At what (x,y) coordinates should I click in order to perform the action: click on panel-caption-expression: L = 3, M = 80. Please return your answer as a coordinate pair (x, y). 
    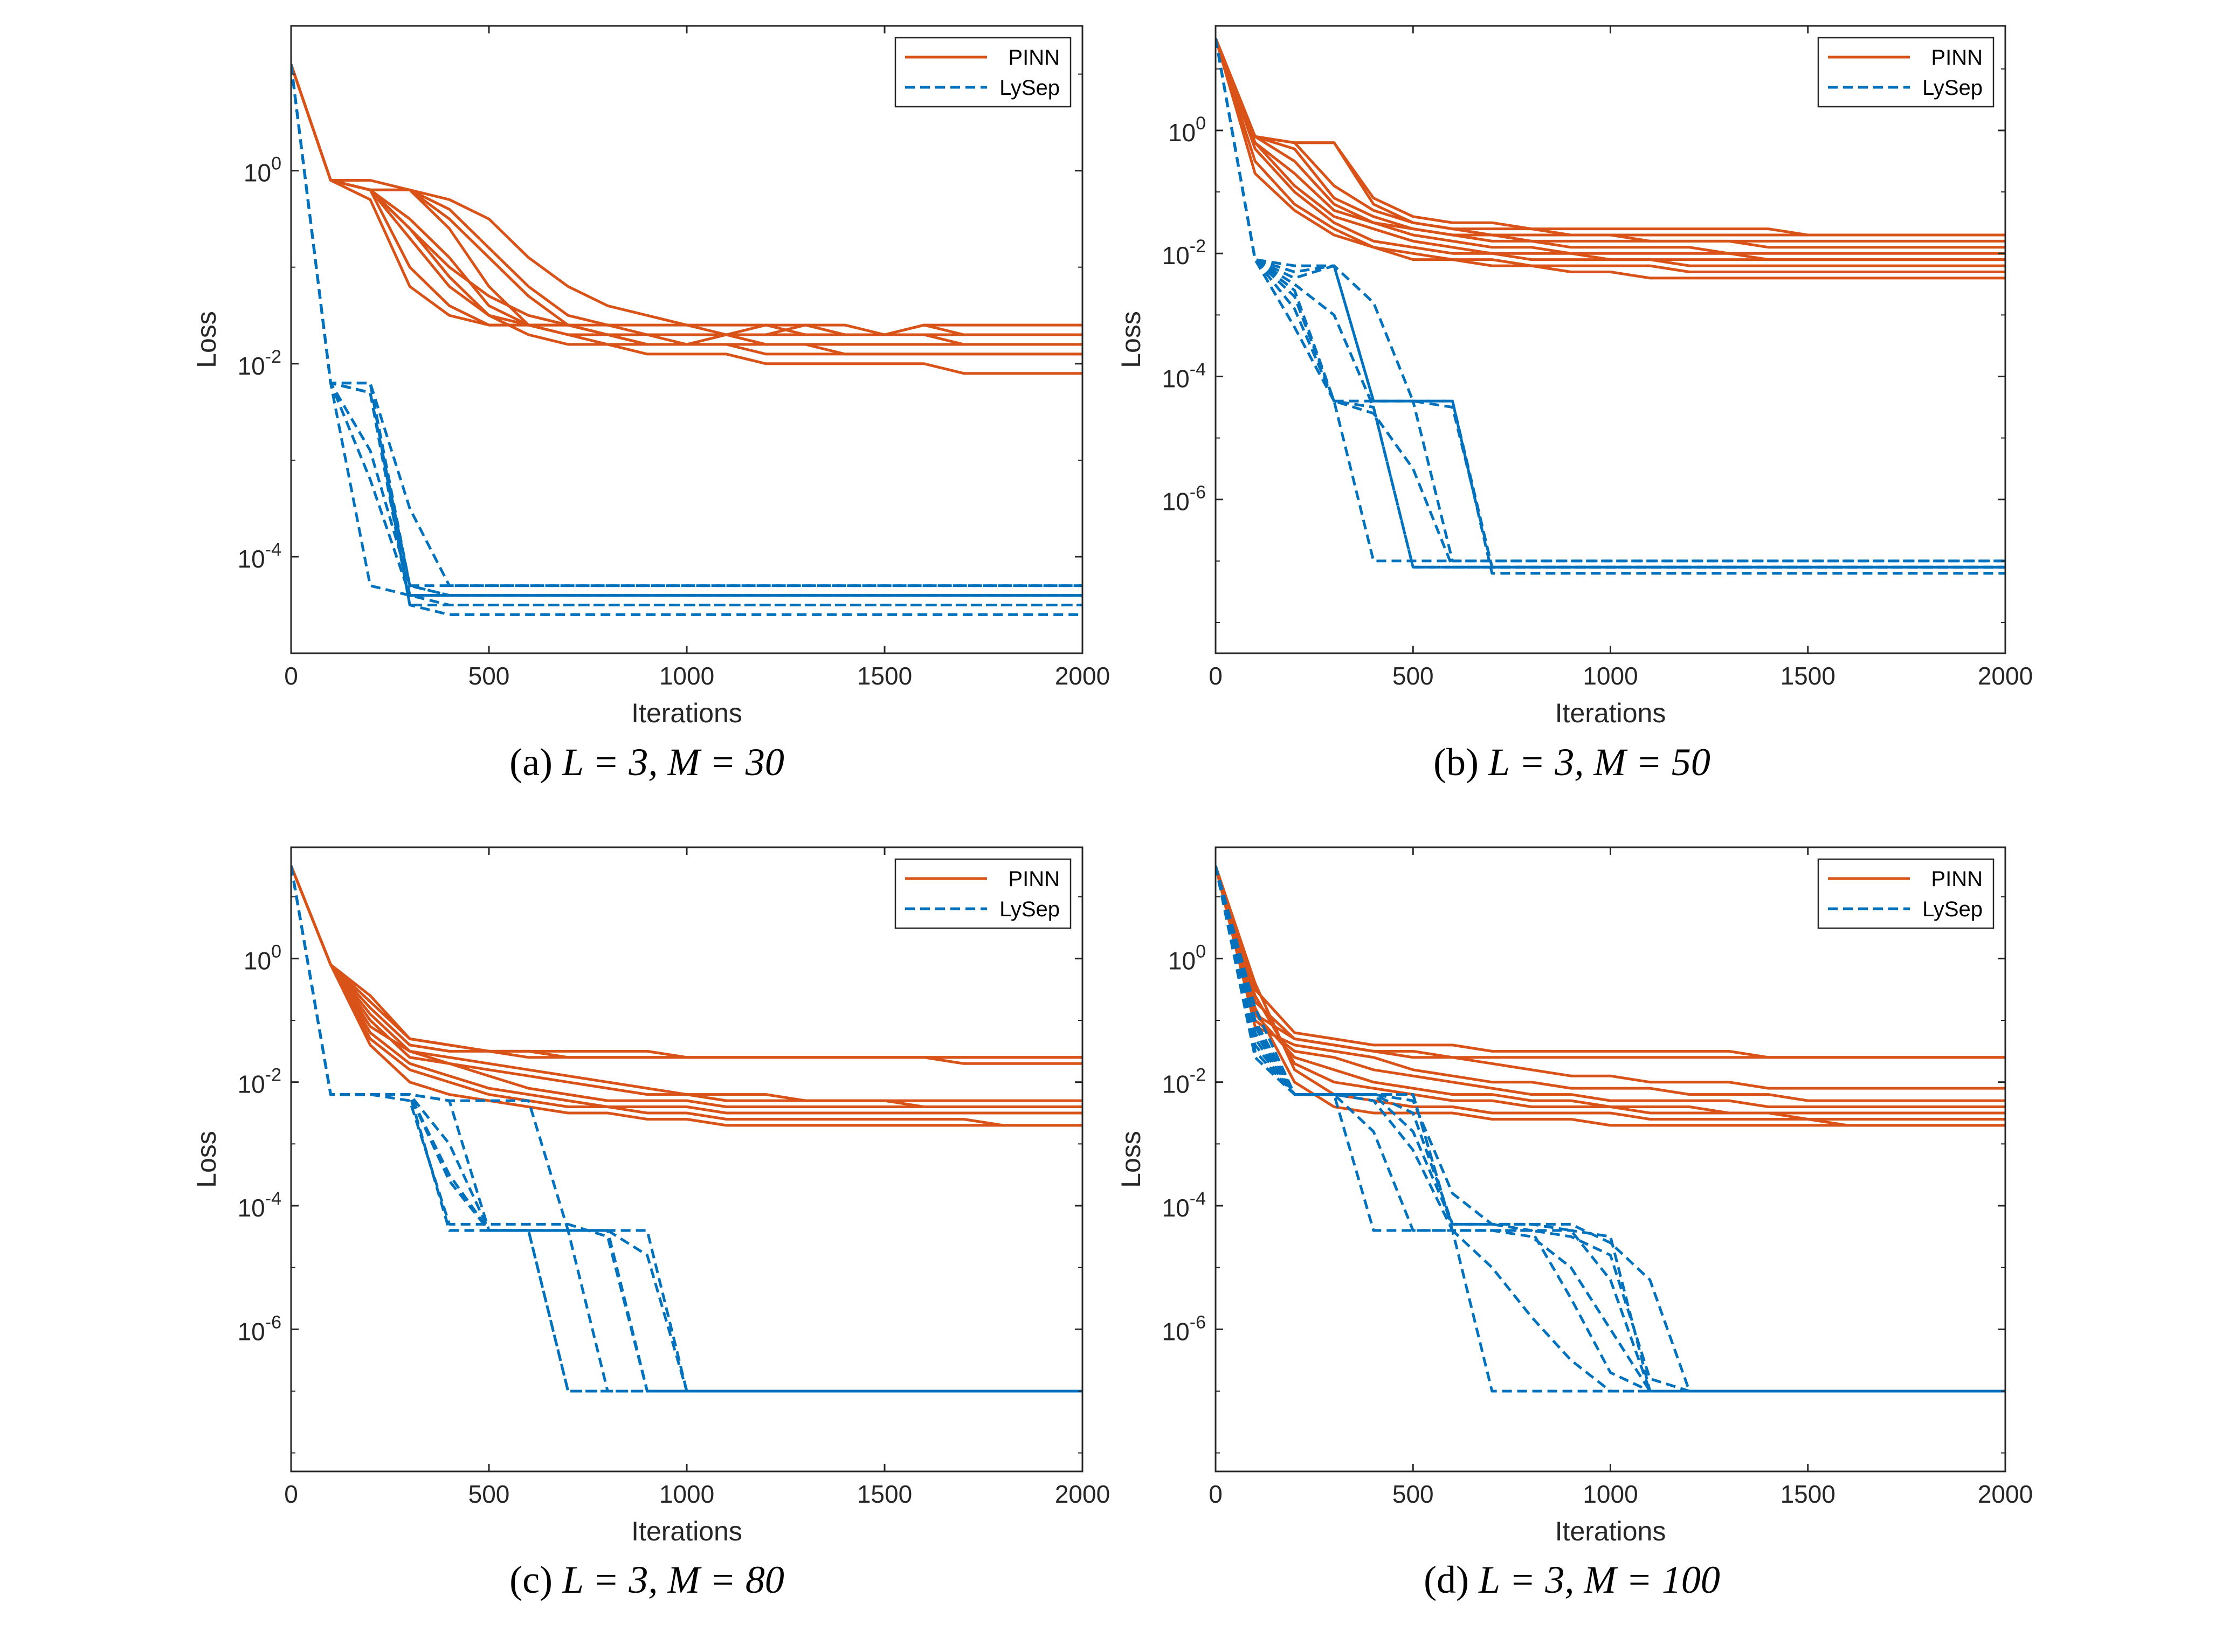
    Looking at the image, I should click on (673, 1579).